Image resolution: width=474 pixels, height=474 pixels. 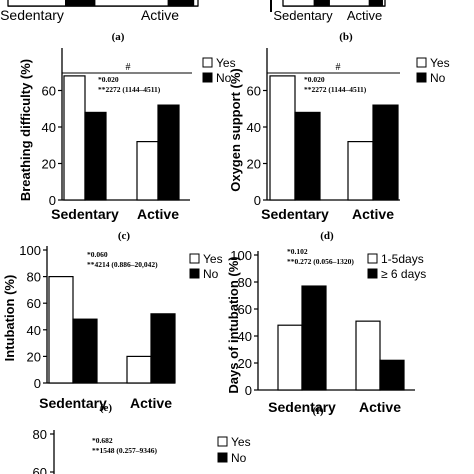 What do you see at coordinates (233, 324) in the screenshot?
I see `y-axis-label: Days of intubation (%)` at bounding box center [233, 324].